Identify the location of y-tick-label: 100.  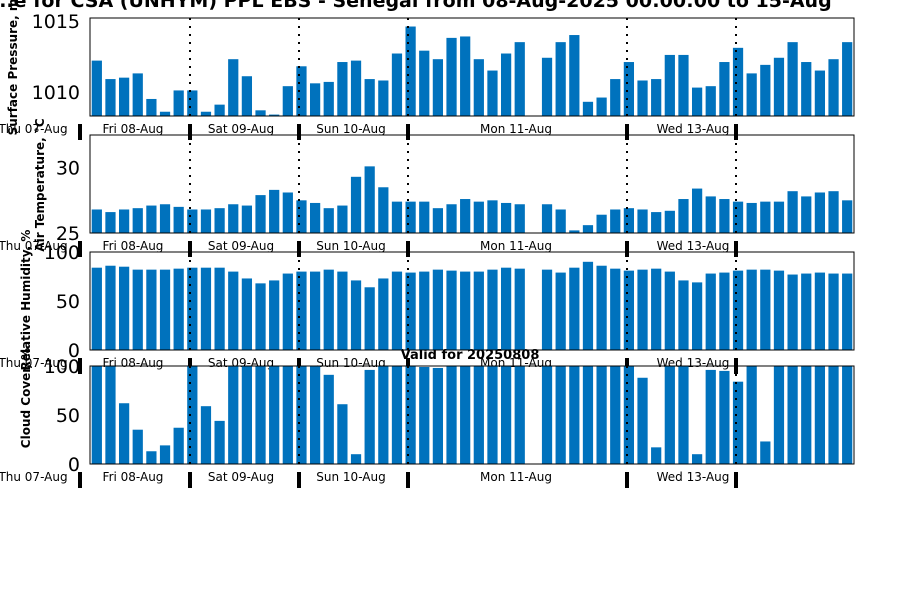
(62, 253).